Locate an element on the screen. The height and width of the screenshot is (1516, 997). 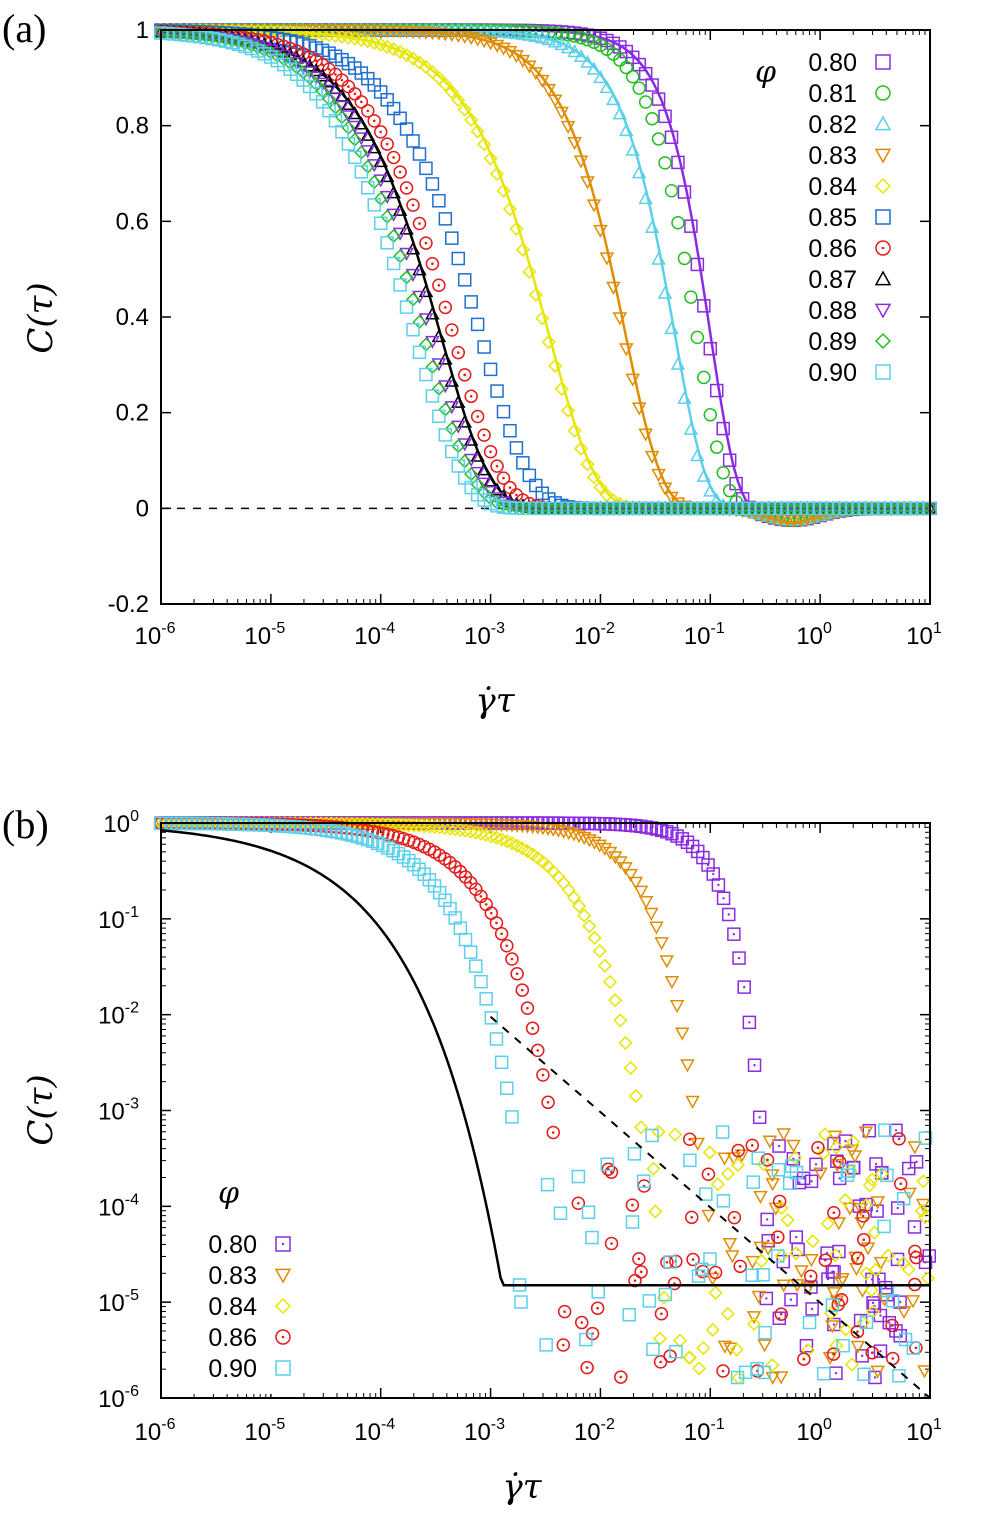
panel-b-y-tick-label: 10-1 is located at coordinates (118, 919).